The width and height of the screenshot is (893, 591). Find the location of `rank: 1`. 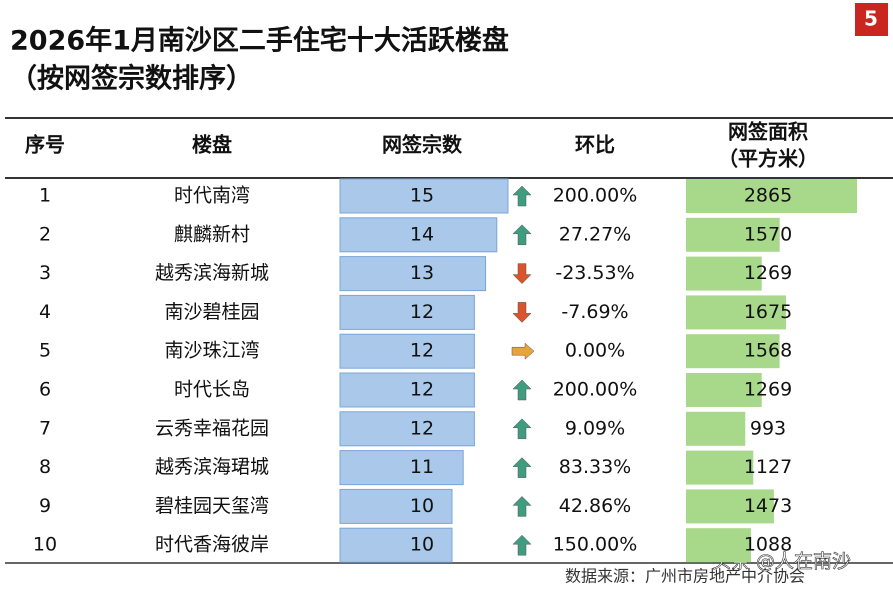

rank: 1 is located at coordinates (45, 196).